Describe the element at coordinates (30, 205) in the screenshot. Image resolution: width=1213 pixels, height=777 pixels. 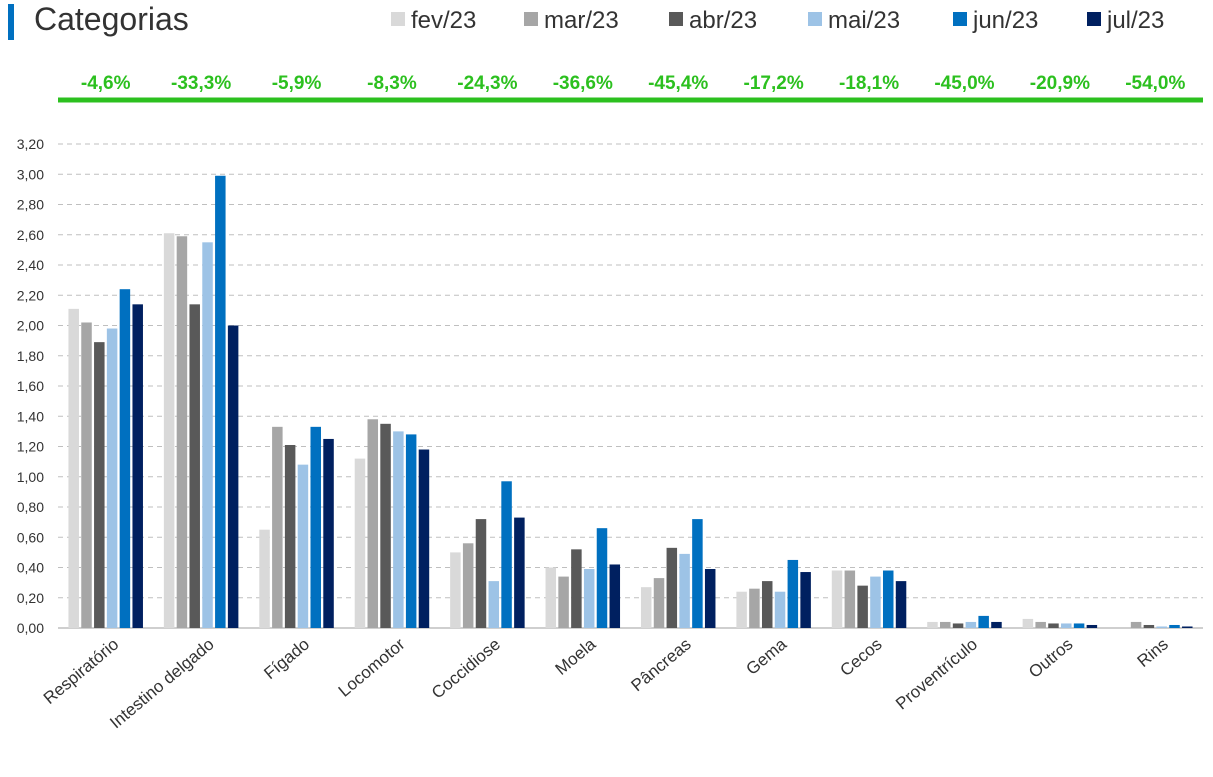
I see `y-tick-label-14: 2,80` at that location.